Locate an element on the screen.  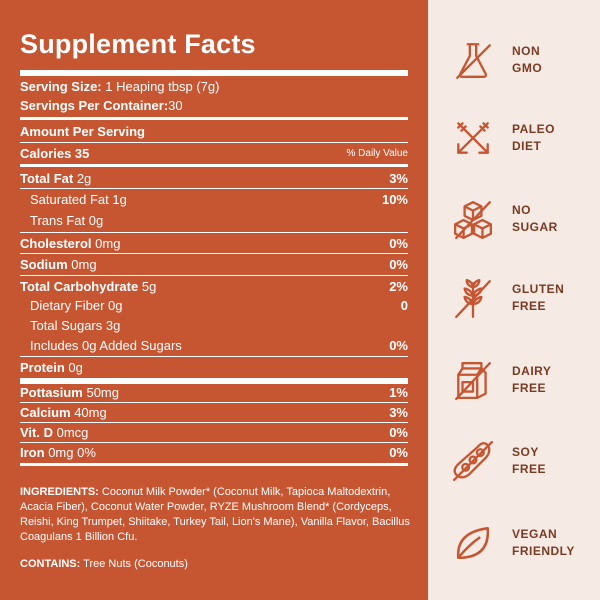
badge-label: PALEO is located at coordinates (533, 129).